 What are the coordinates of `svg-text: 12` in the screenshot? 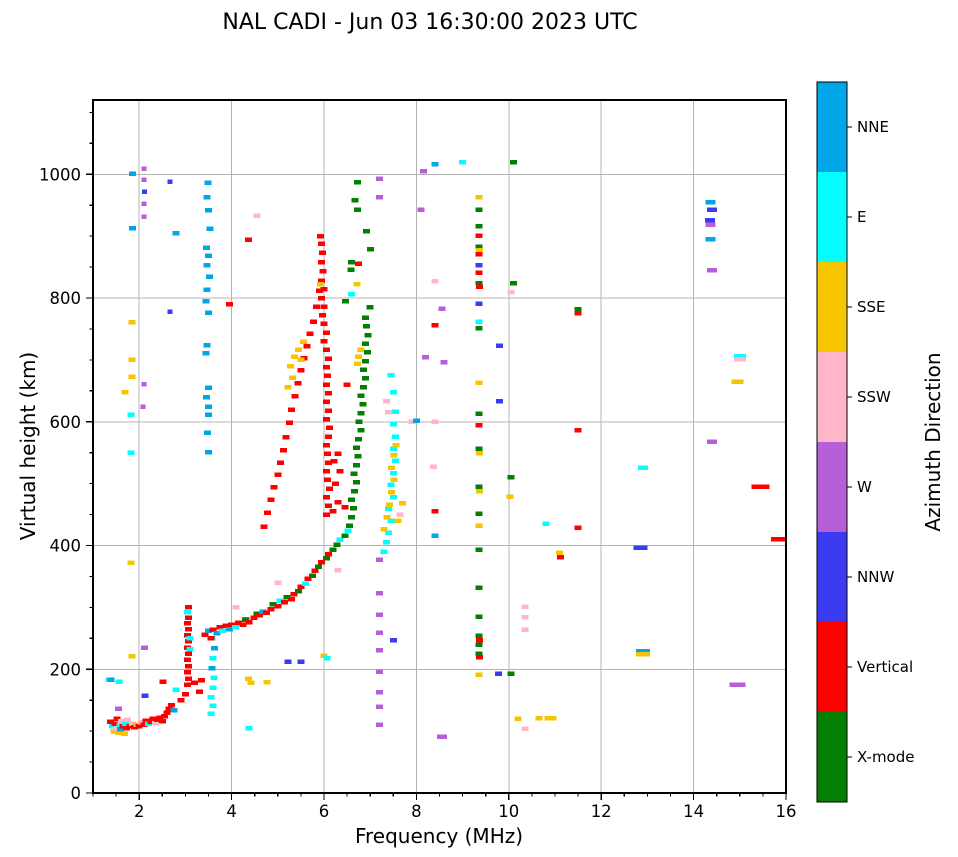 It's located at (601, 811).